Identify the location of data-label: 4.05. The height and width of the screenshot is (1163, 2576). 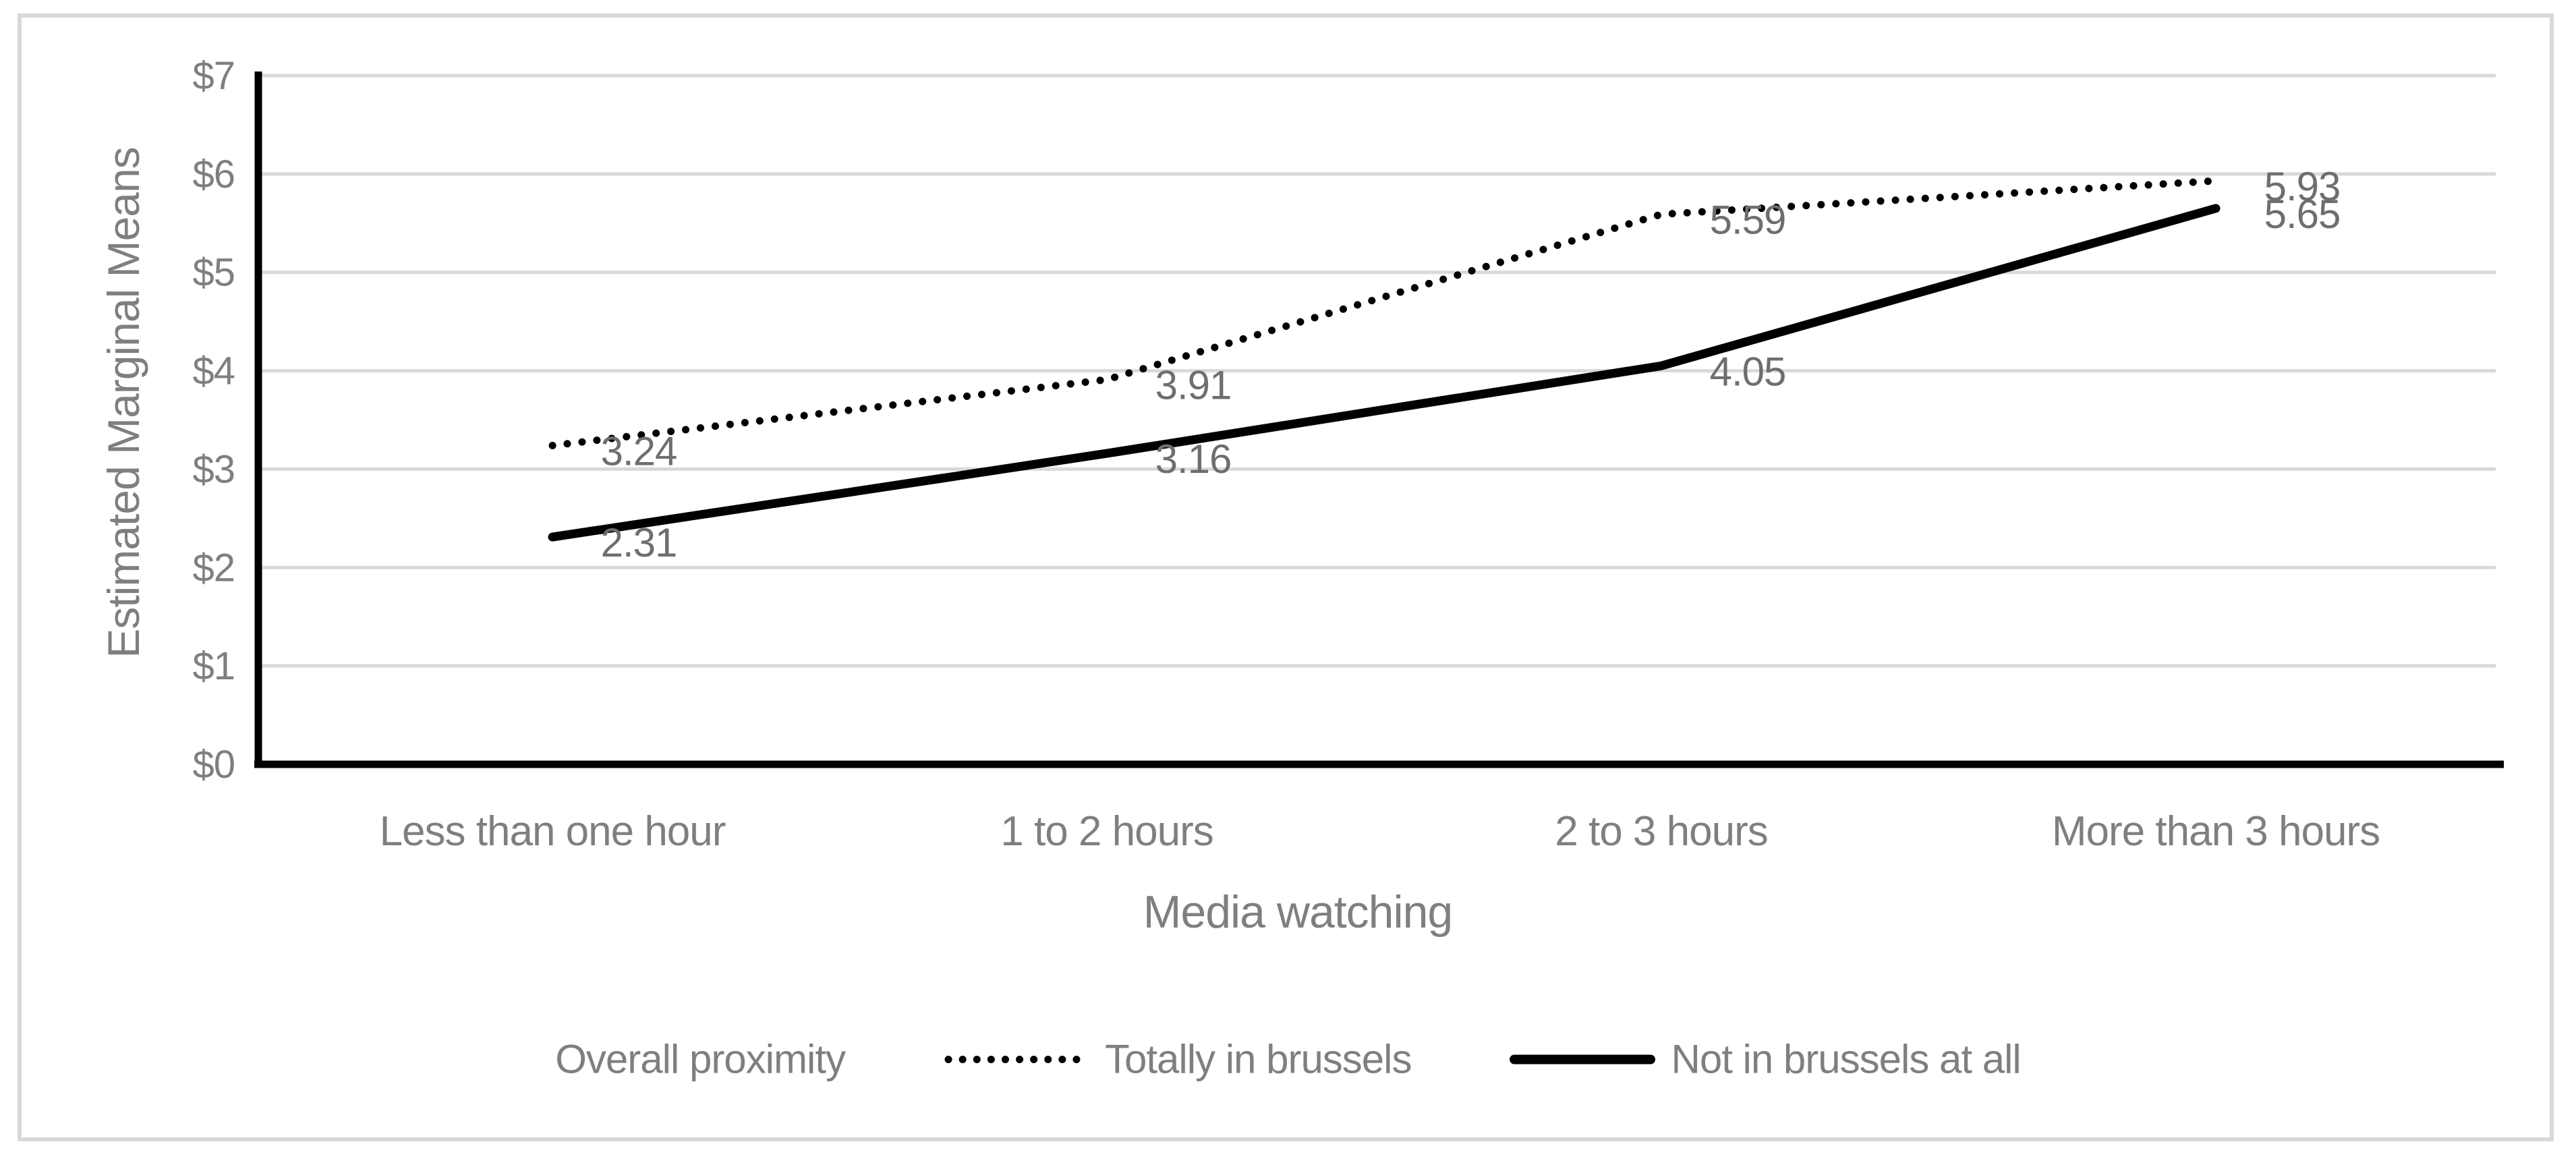
(1748, 371).